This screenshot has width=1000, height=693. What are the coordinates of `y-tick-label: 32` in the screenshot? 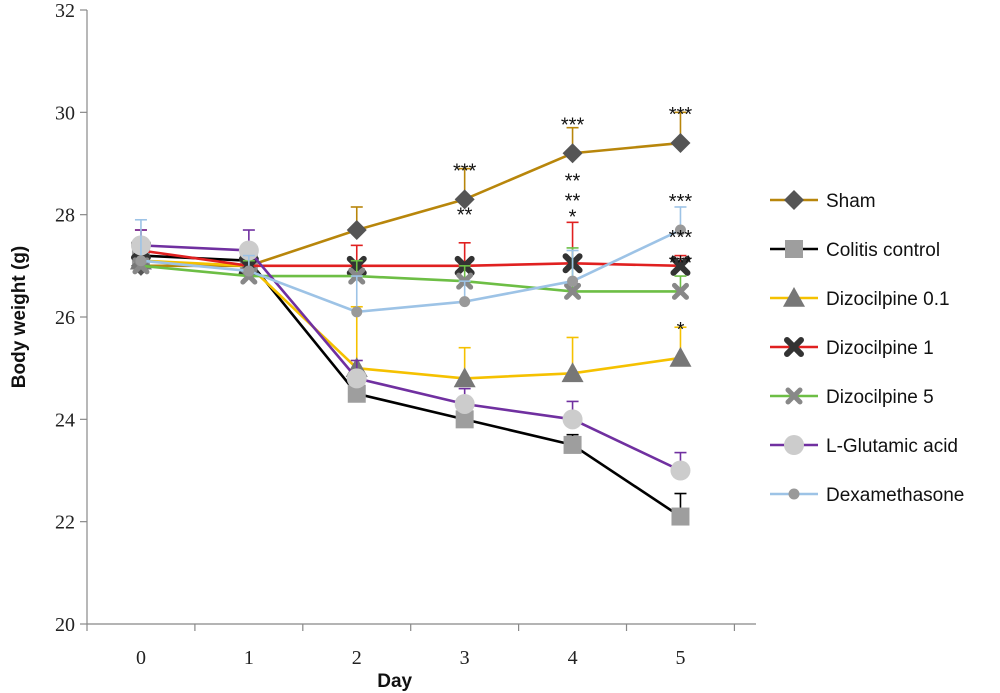 It's located at (65, 11).